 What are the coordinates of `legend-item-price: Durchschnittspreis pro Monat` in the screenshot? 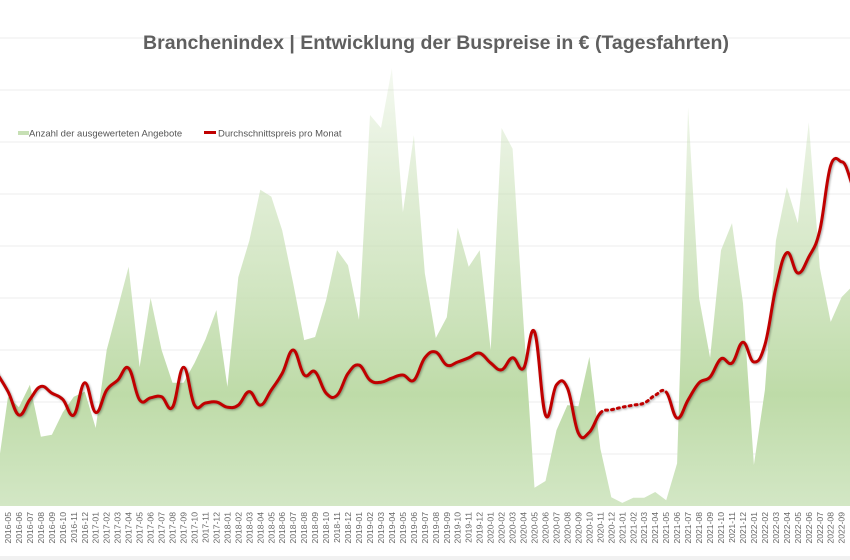 It's located at (273, 134).